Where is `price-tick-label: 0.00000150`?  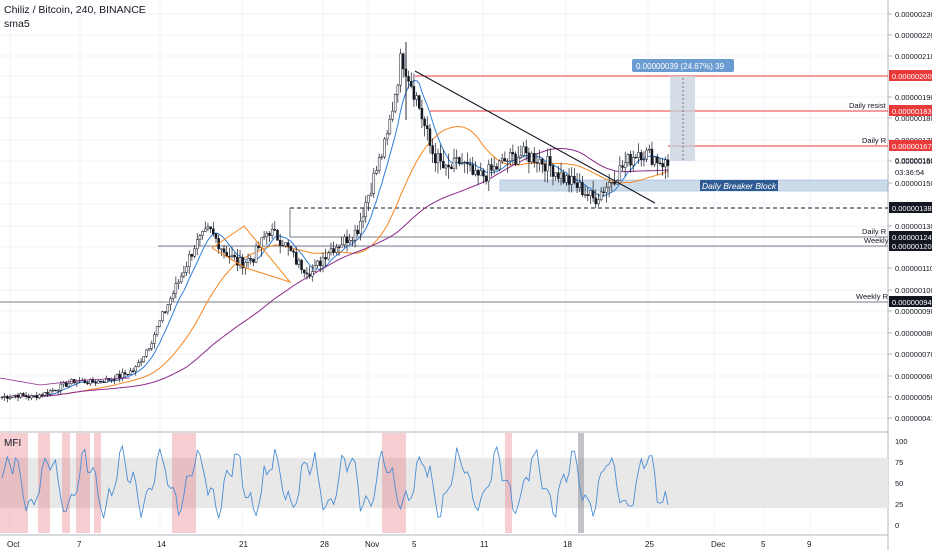 price-tick-label: 0.00000150 is located at coordinates (913, 183).